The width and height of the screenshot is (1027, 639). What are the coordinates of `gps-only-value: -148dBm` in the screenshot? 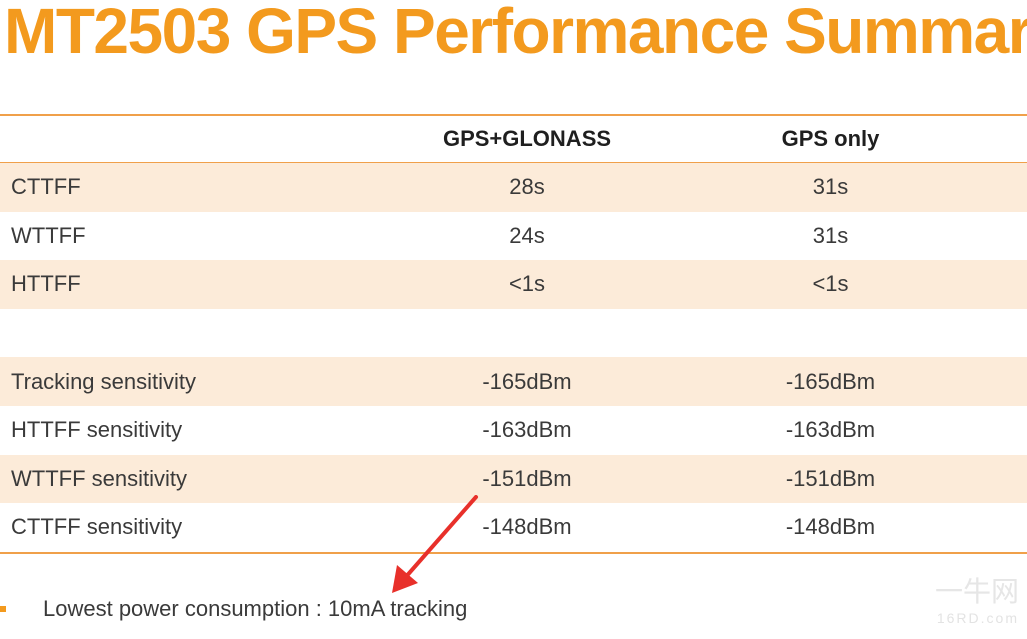 It's located at (830, 527).